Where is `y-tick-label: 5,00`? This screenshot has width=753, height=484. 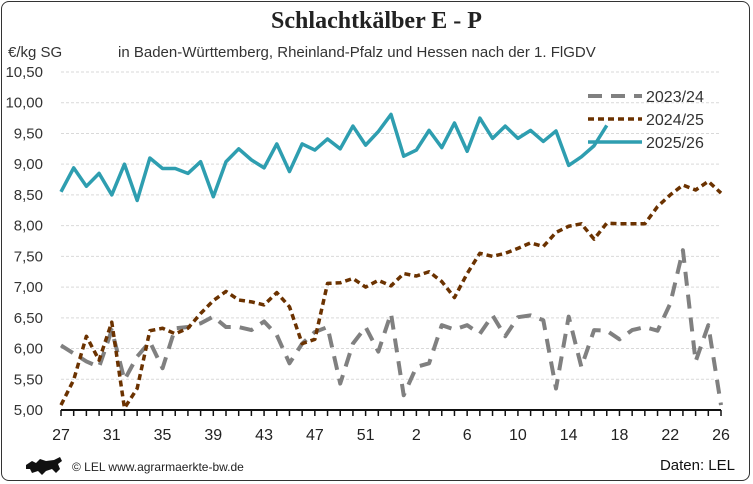 y-tick-label: 5,00 is located at coordinates (28, 410).